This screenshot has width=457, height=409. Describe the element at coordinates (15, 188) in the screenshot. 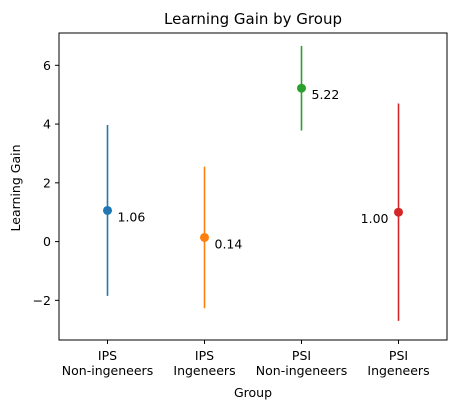

I see `y-axis-label: Learning Gain` at that location.